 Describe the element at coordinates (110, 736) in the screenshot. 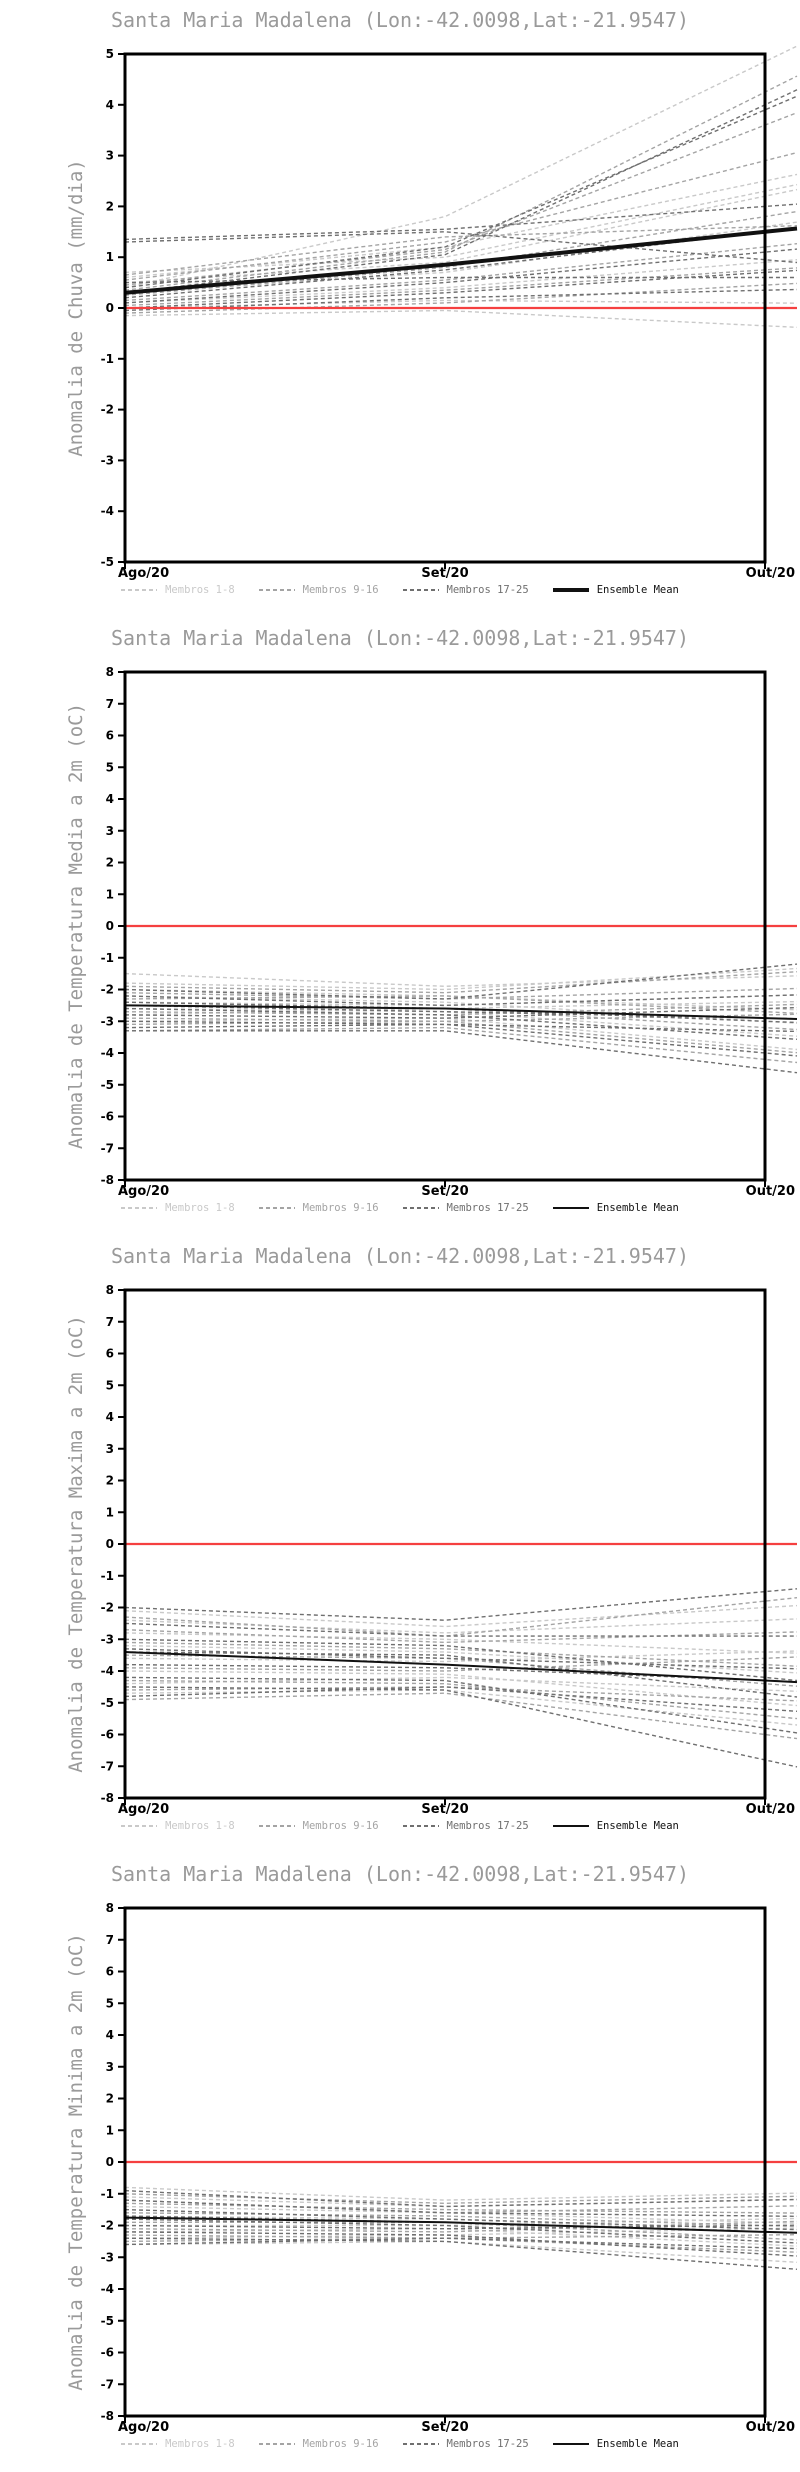

I see `svg-text: 6` at that location.